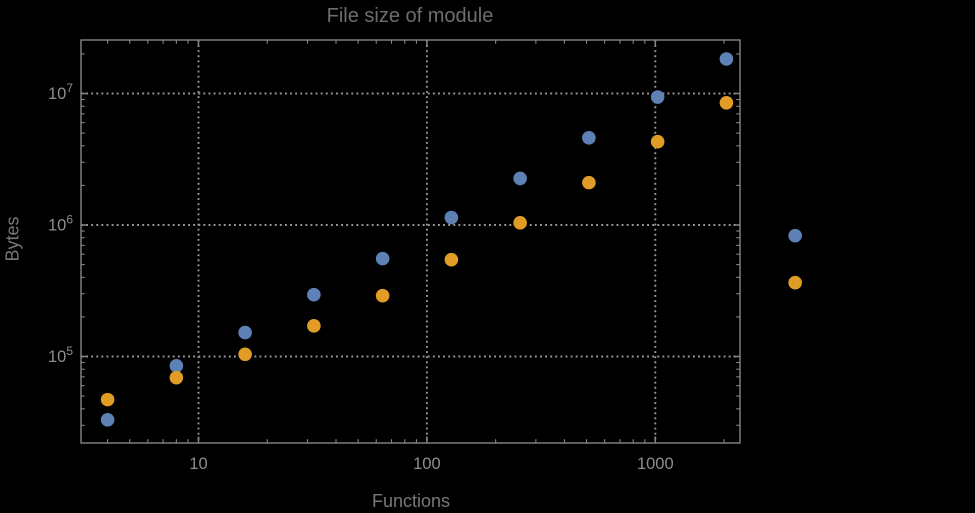 Image resolution: width=975 pixels, height=513 pixels. What do you see at coordinates (60, 355) in the screenshot?
I see `y-tick-label: 10⁵` at bounding box center [60, 355].